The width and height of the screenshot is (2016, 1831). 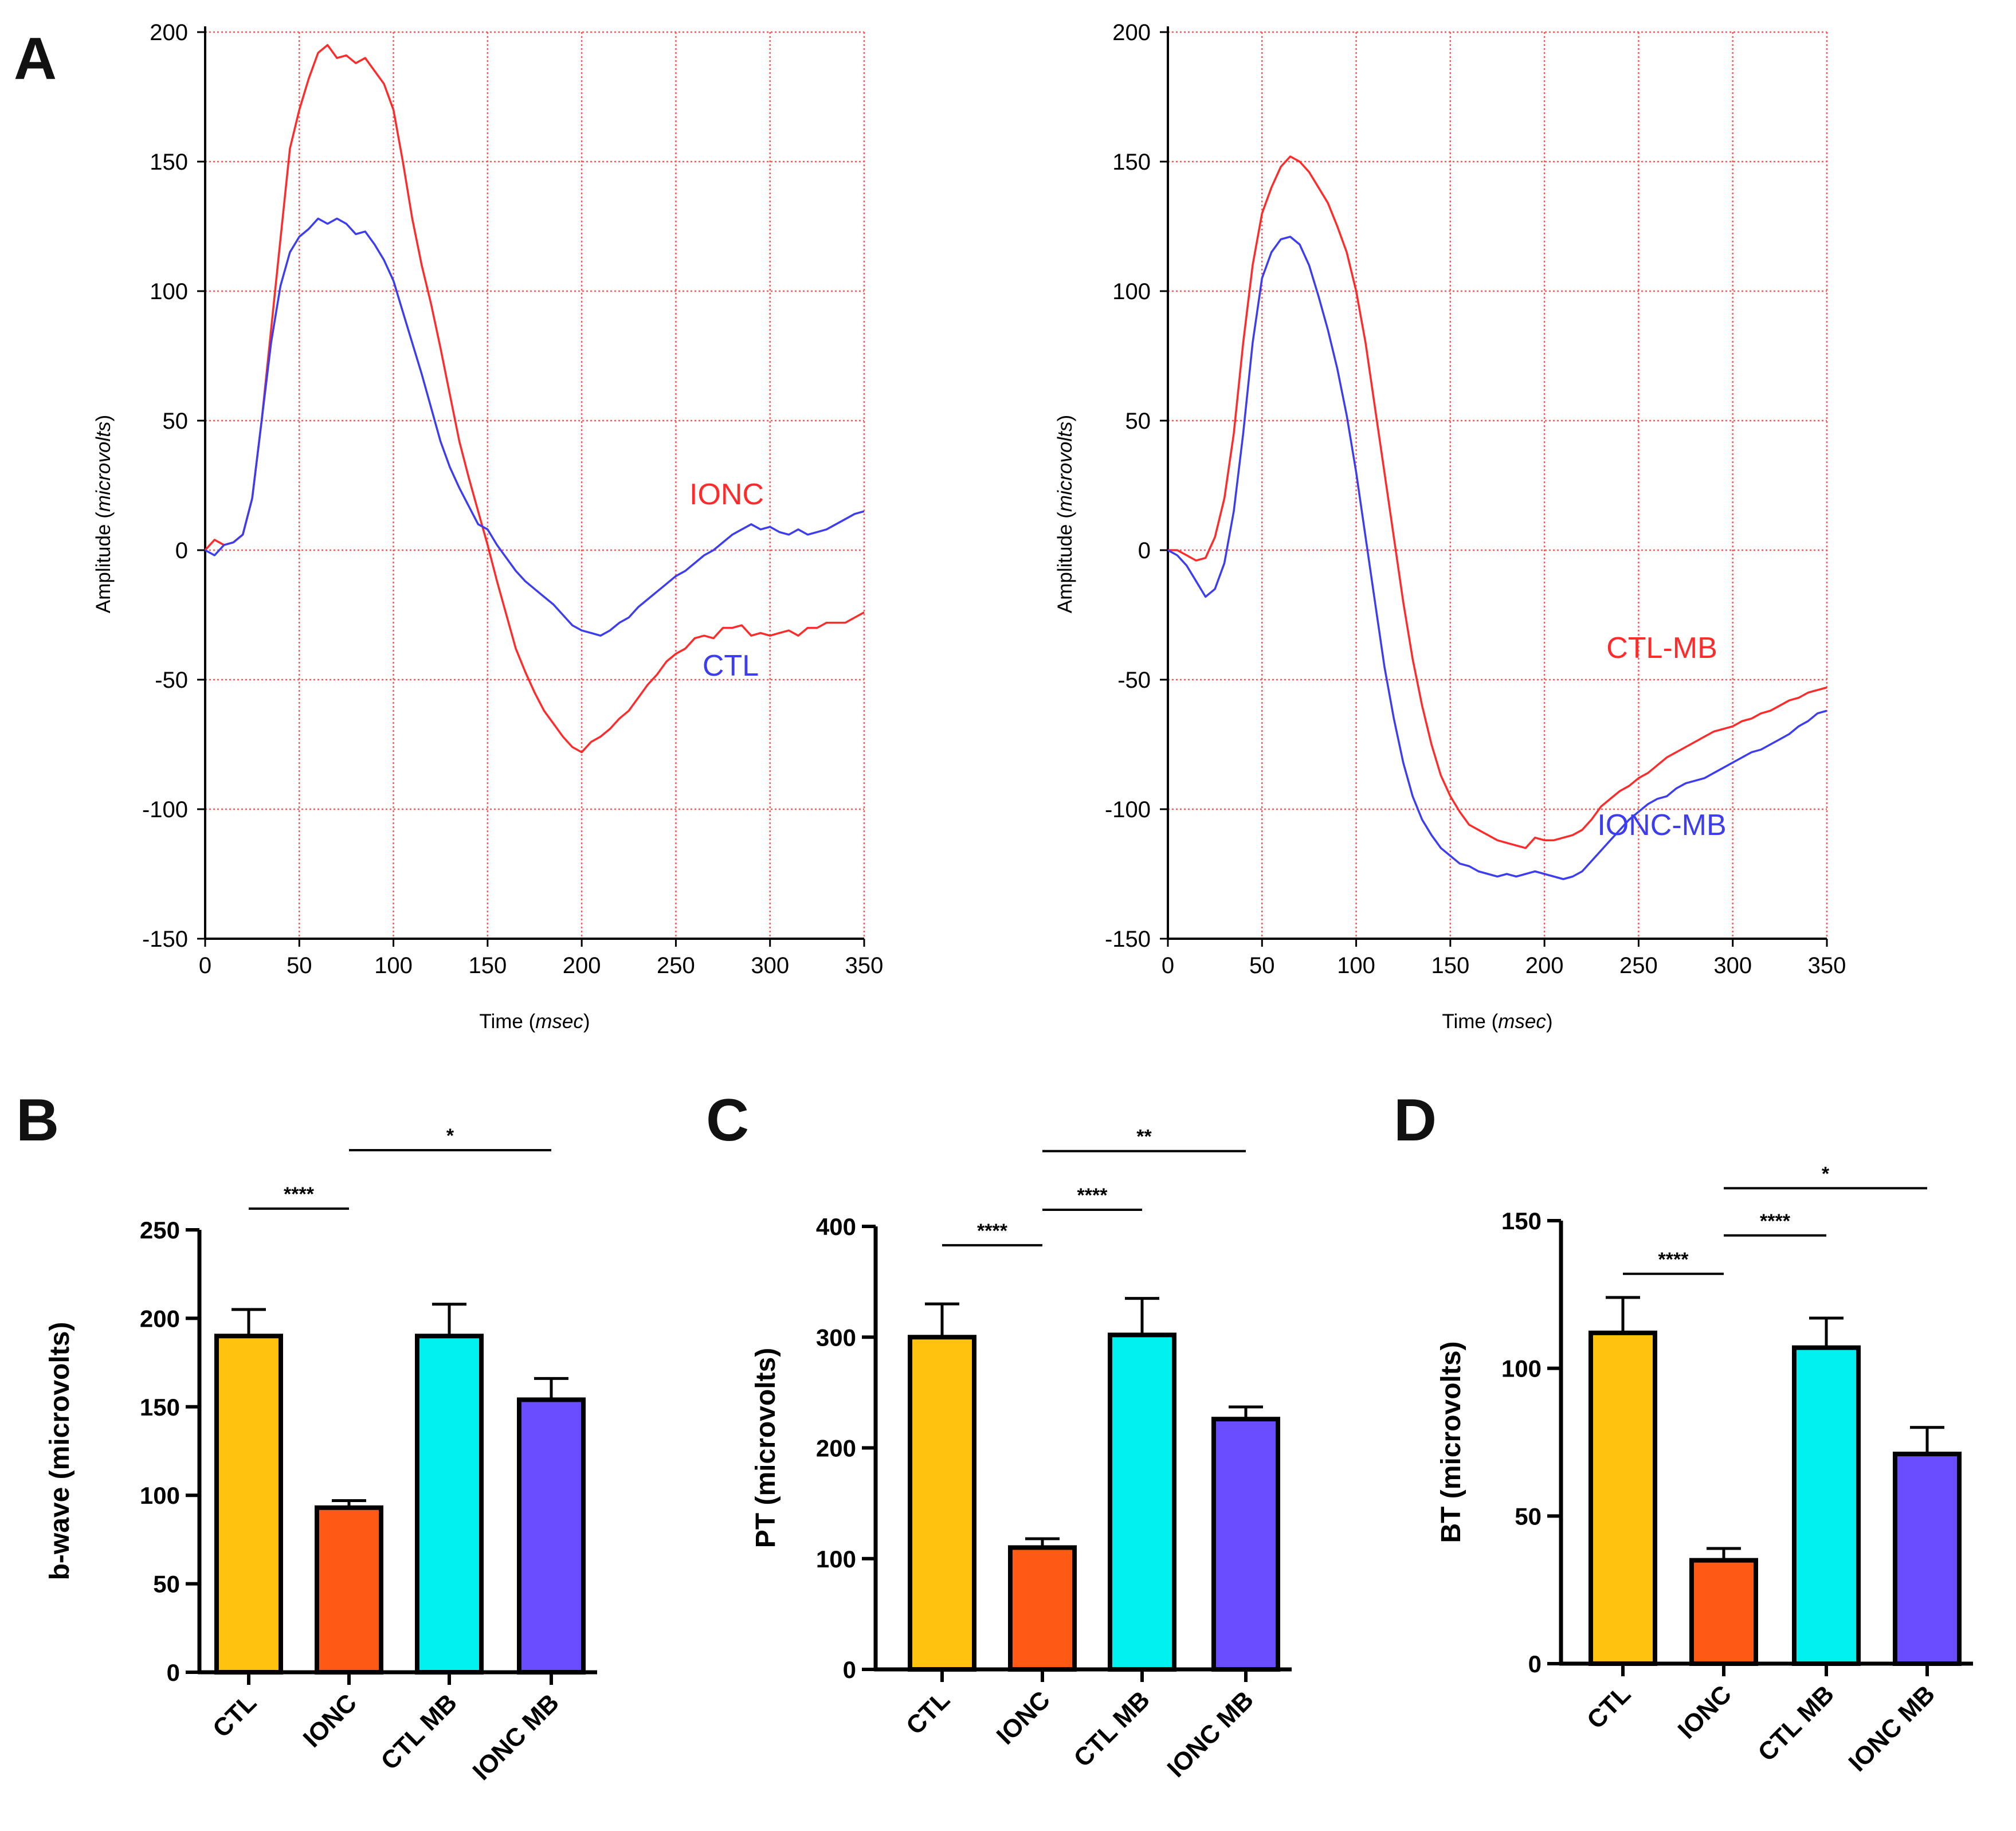 What do you see at coordinates (727, 1120) in the screenshot?
I see `panel-label-c: C` at bounding box center [727, 1120].